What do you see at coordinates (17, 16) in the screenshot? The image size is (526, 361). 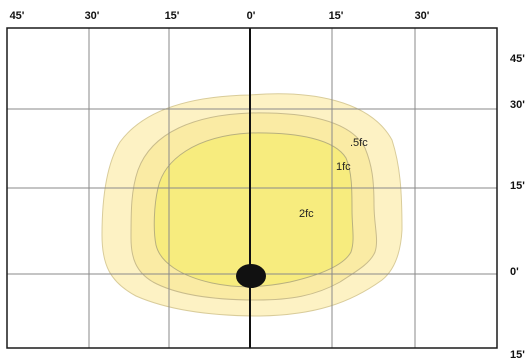 I see `top-axis-label-0: 45'` at bounding box center [17, 16].